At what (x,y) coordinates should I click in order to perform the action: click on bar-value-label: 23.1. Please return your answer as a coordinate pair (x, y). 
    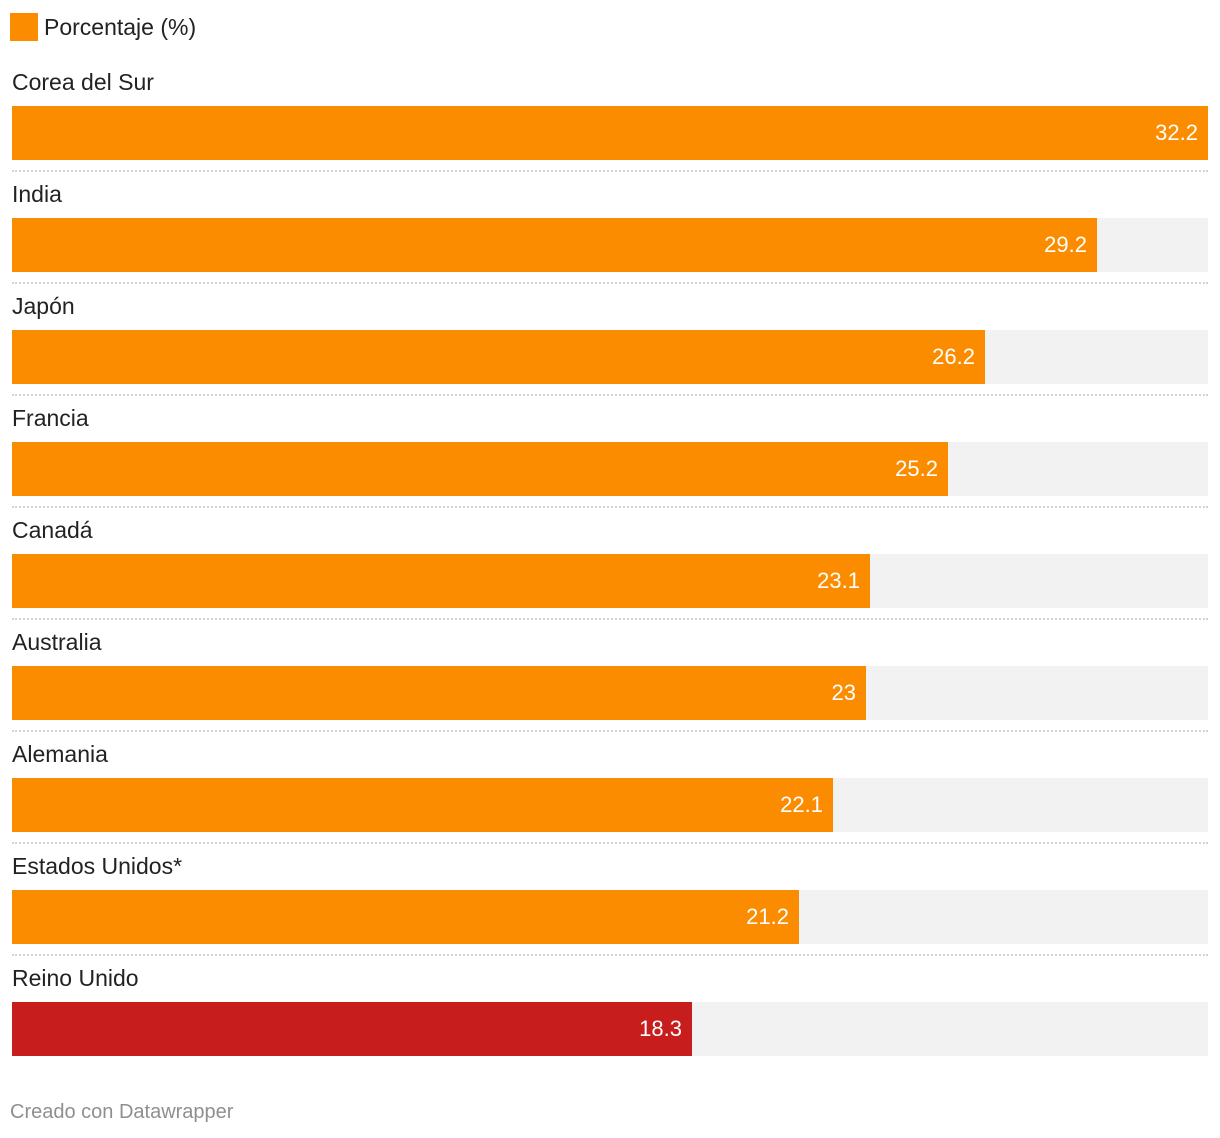
    Looking at the image, I should click on (838, 580).